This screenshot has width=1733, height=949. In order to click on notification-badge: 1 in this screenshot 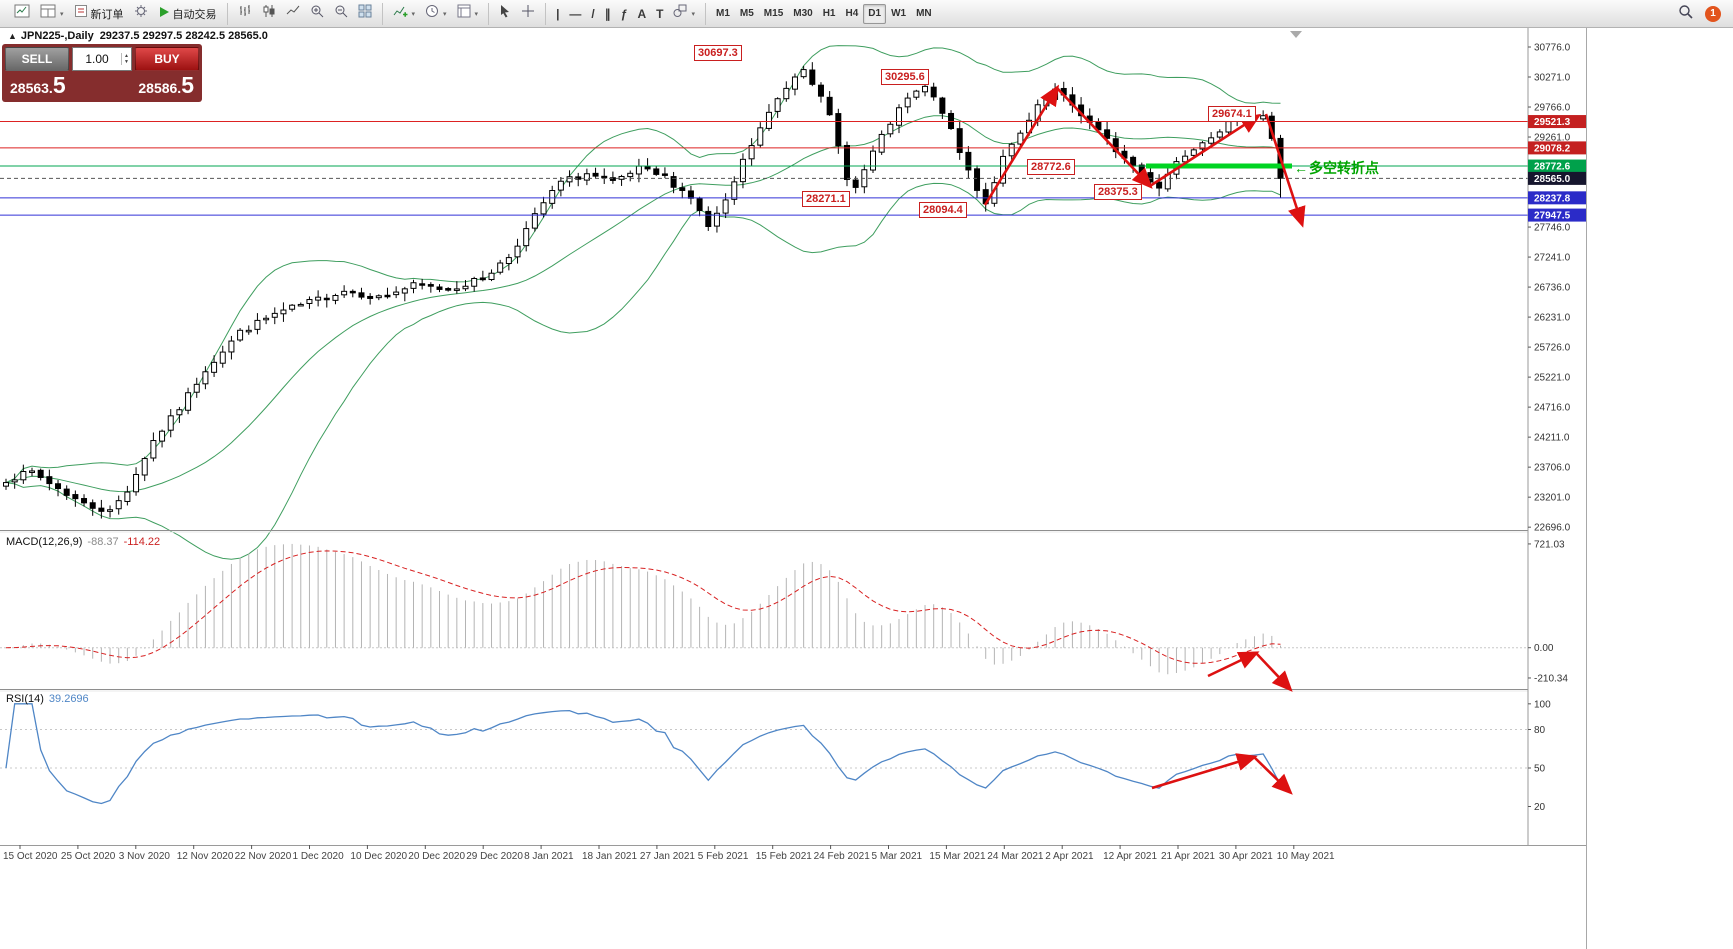, I will do `click(1713, 13)`.